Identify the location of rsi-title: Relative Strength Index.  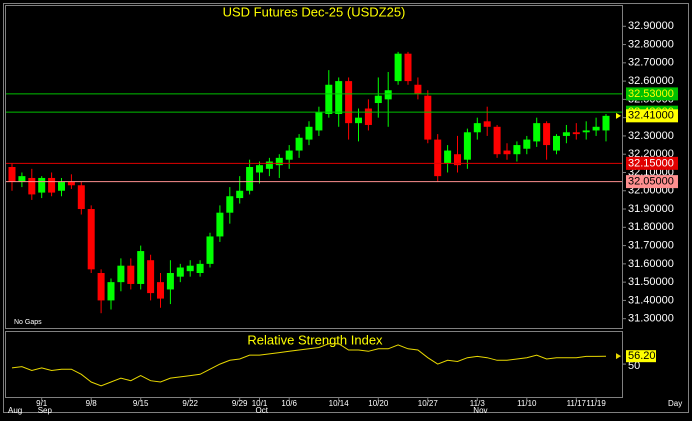
(315, 339).